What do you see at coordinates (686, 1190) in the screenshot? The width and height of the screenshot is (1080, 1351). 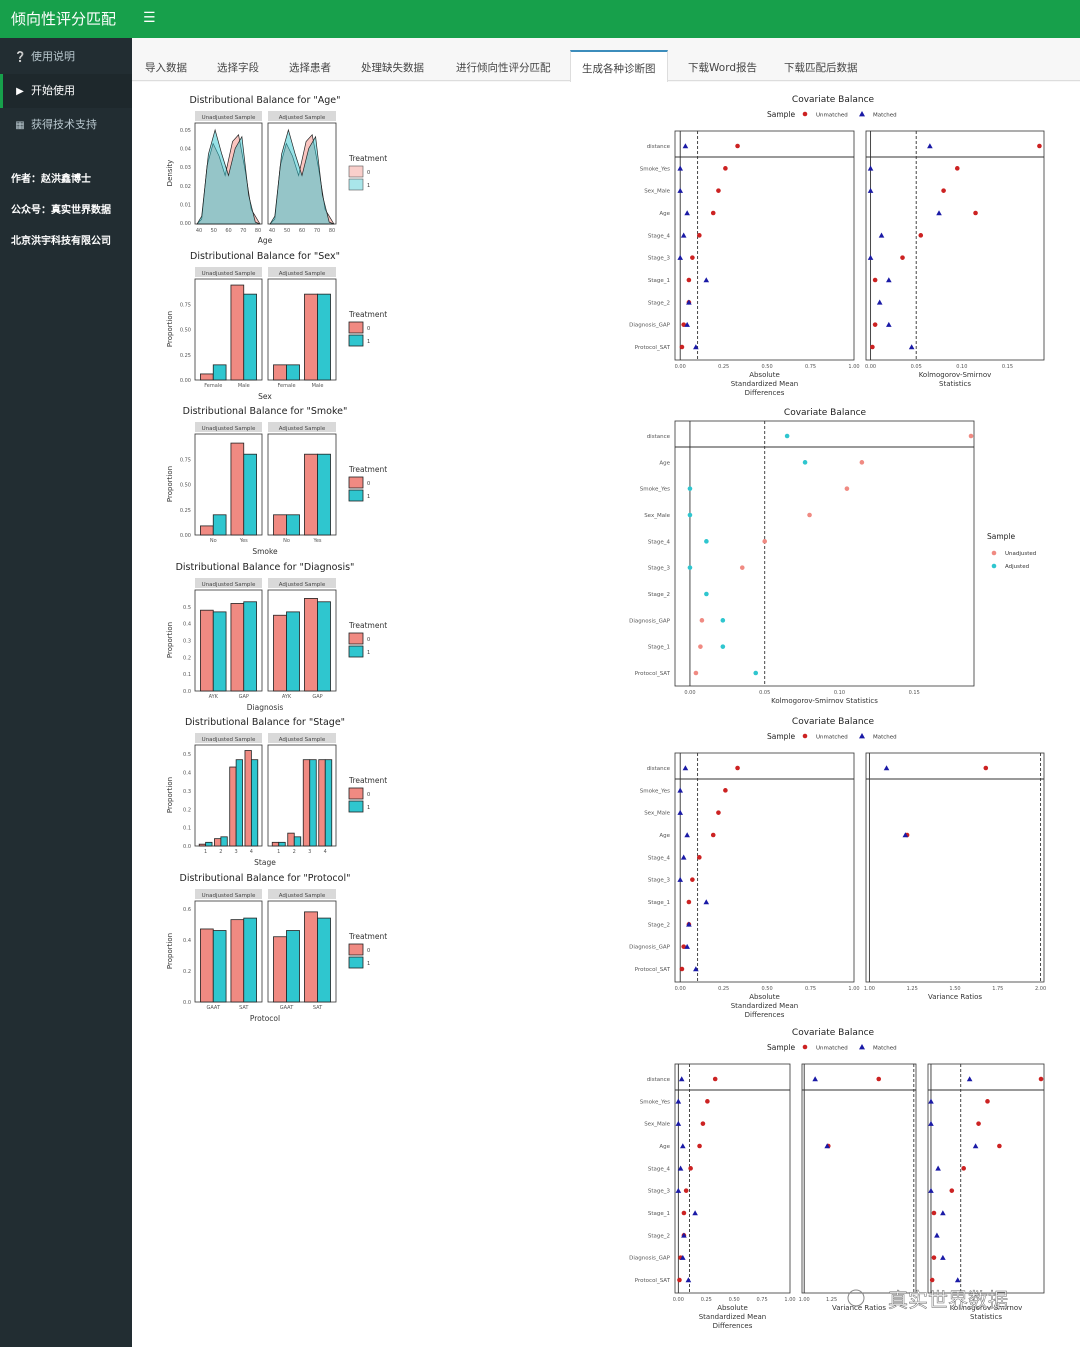 I see `point-Stage_3-unmatched` at bounding box center [686, 1190].